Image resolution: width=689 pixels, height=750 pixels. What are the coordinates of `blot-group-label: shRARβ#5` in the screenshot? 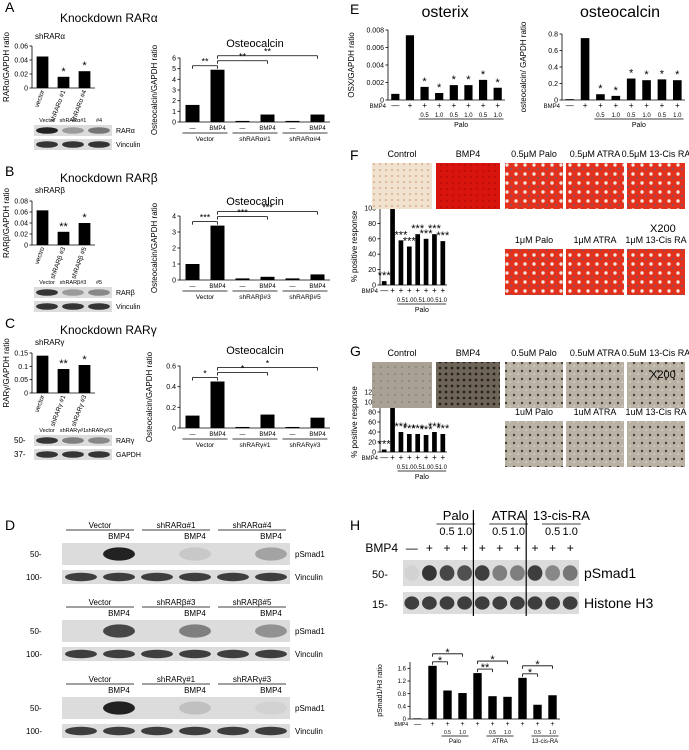 It's located at (252, 602).